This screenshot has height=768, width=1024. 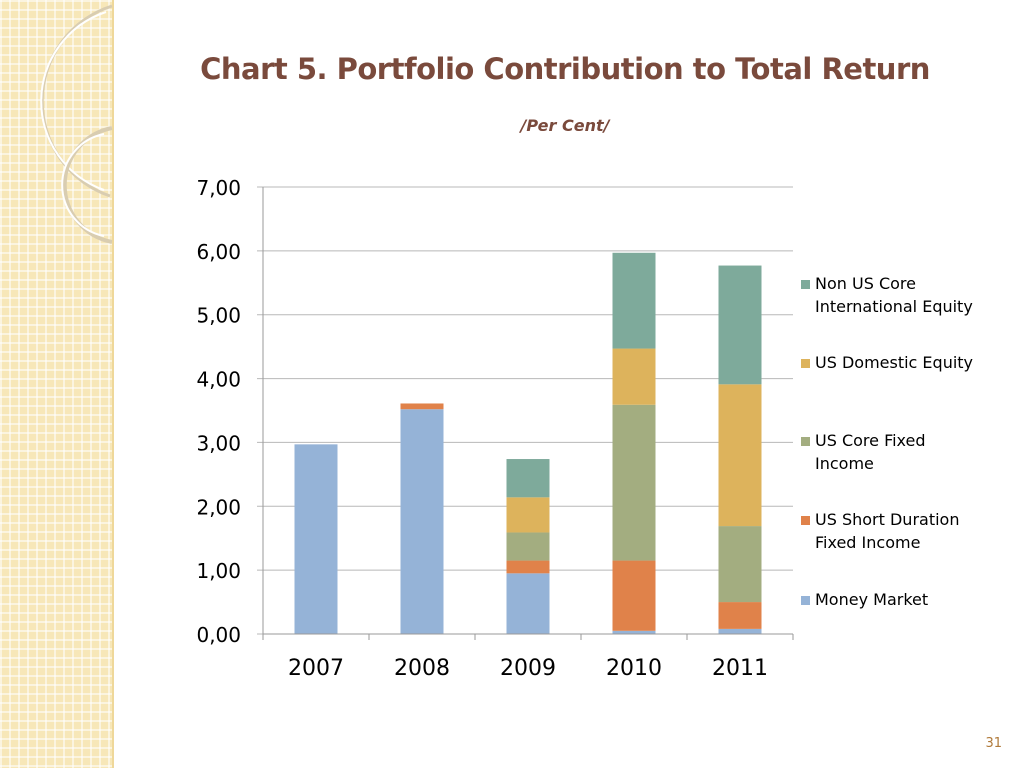 What do you see at coordinates (887, 519) in the screenshot?
I see `legend-label: US Short Duration` at bounding box center [887, 519].